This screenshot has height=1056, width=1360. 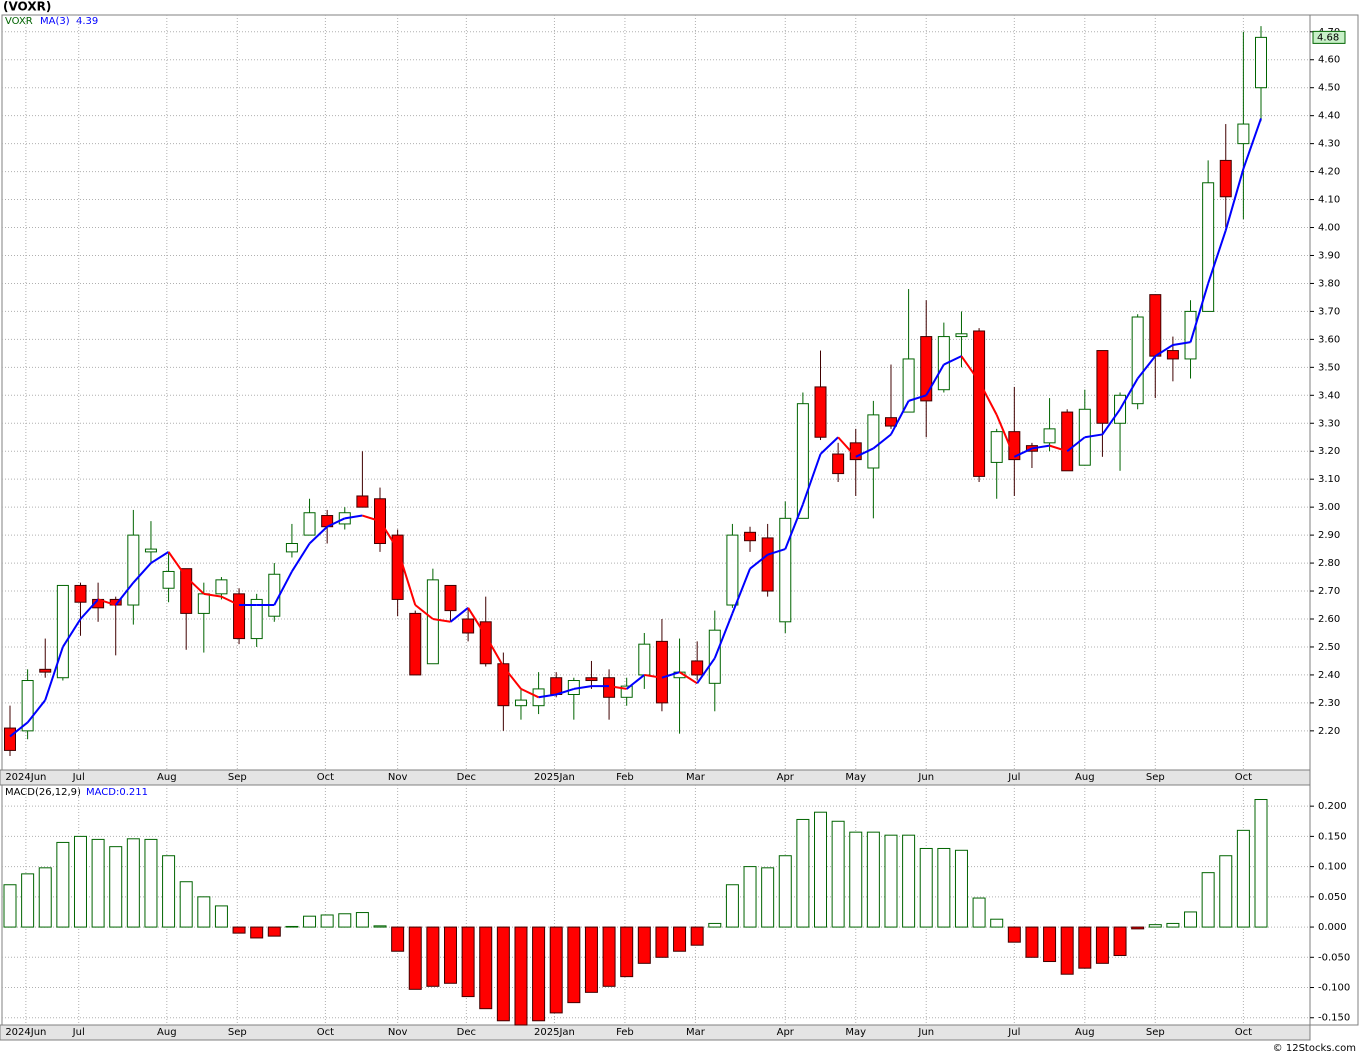 I want to click on x-tick-label: Apr, so click(x=786, y=1032).